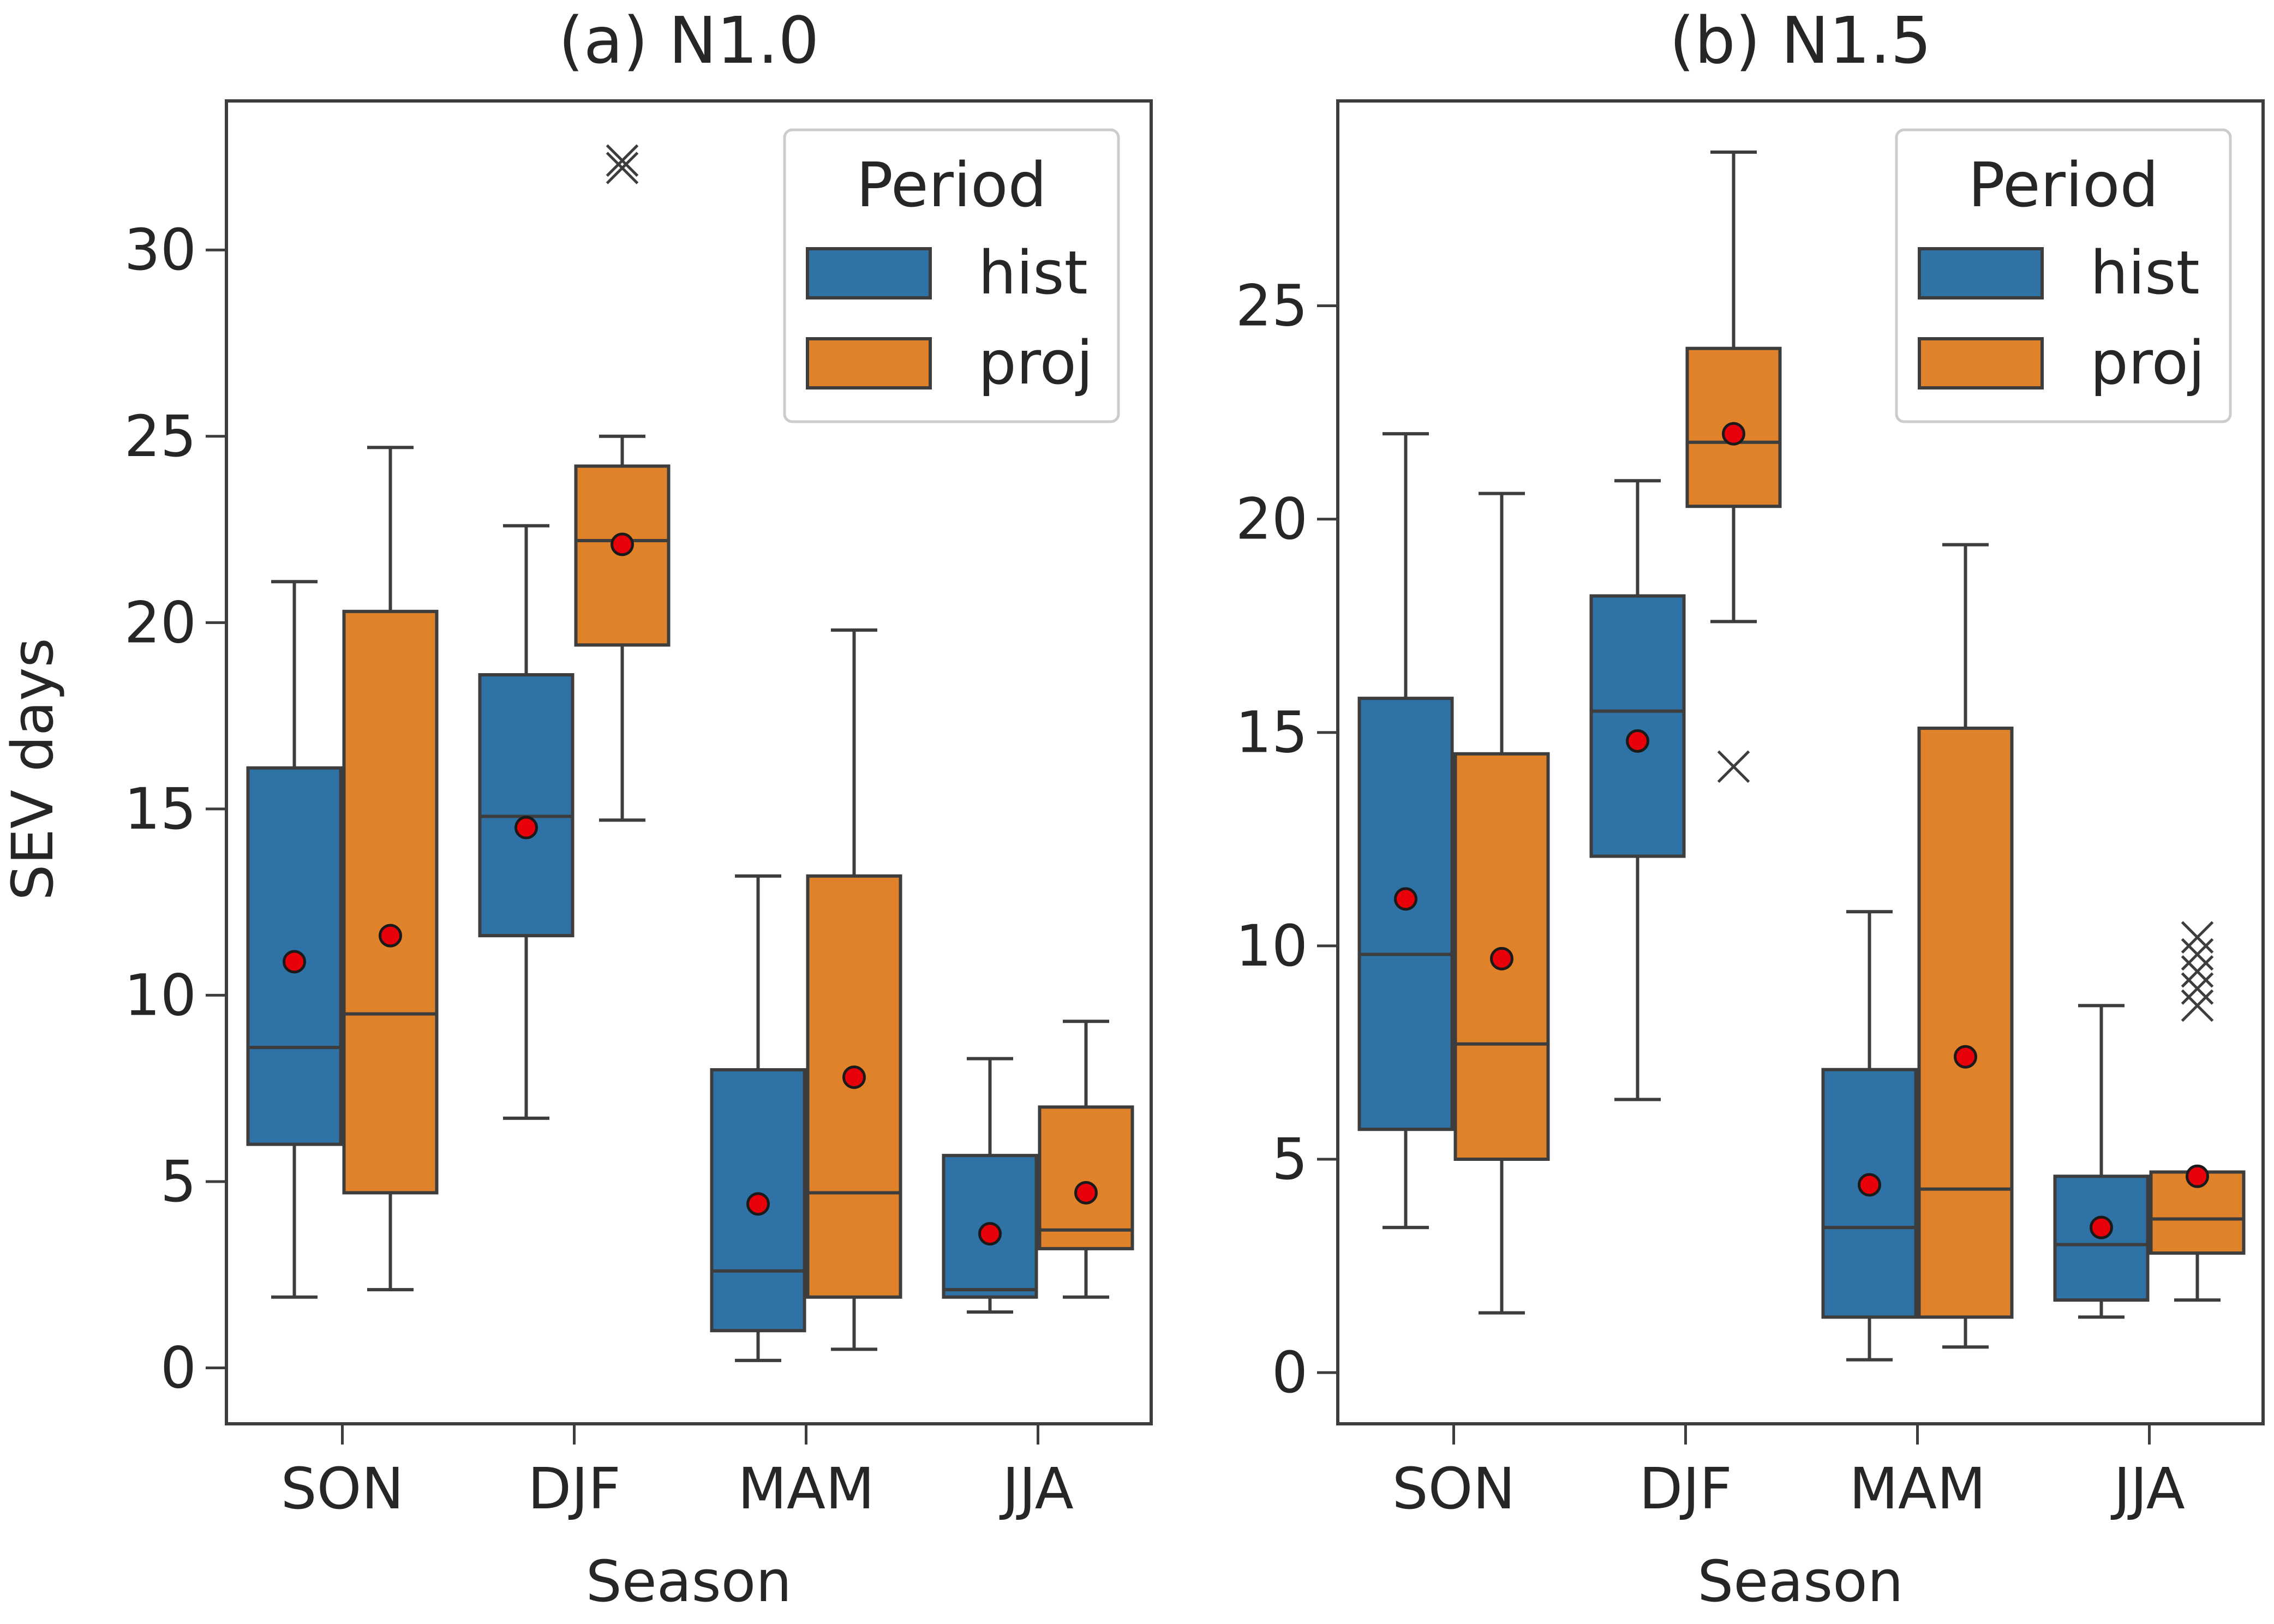 The height and width of the screenshot is (1624, 2274). What do you see at coordinates (1965, 1022) in the screenshot?
I see `box-proj-mam` at bounding box center [1965, 1022].